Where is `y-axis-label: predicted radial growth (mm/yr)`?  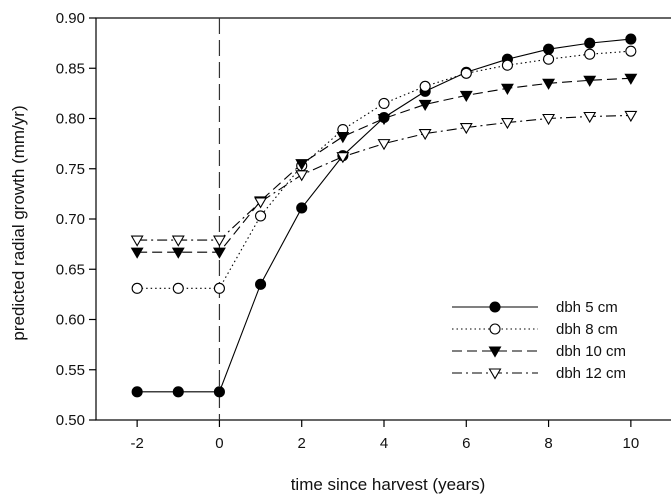
y-axis-label: predicted radial growth (mm/yr) is located at coordinates (18, 222).